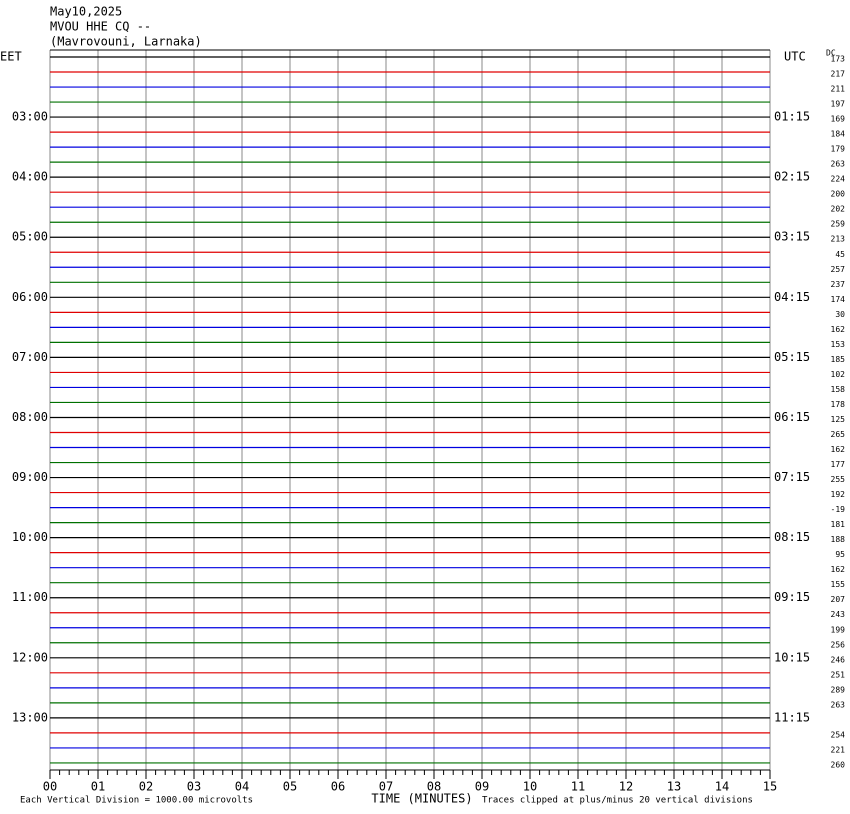  What do you see at coordinates (30, 237) in the screenshot?
I see `local-time: 05:00` at bounding box center [30, 237].